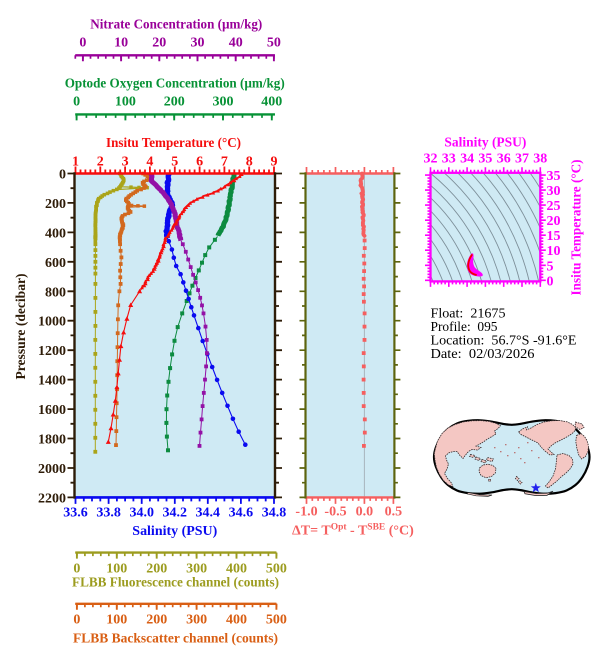  I want to click on svg-text: 34.4, so click(208, 513).